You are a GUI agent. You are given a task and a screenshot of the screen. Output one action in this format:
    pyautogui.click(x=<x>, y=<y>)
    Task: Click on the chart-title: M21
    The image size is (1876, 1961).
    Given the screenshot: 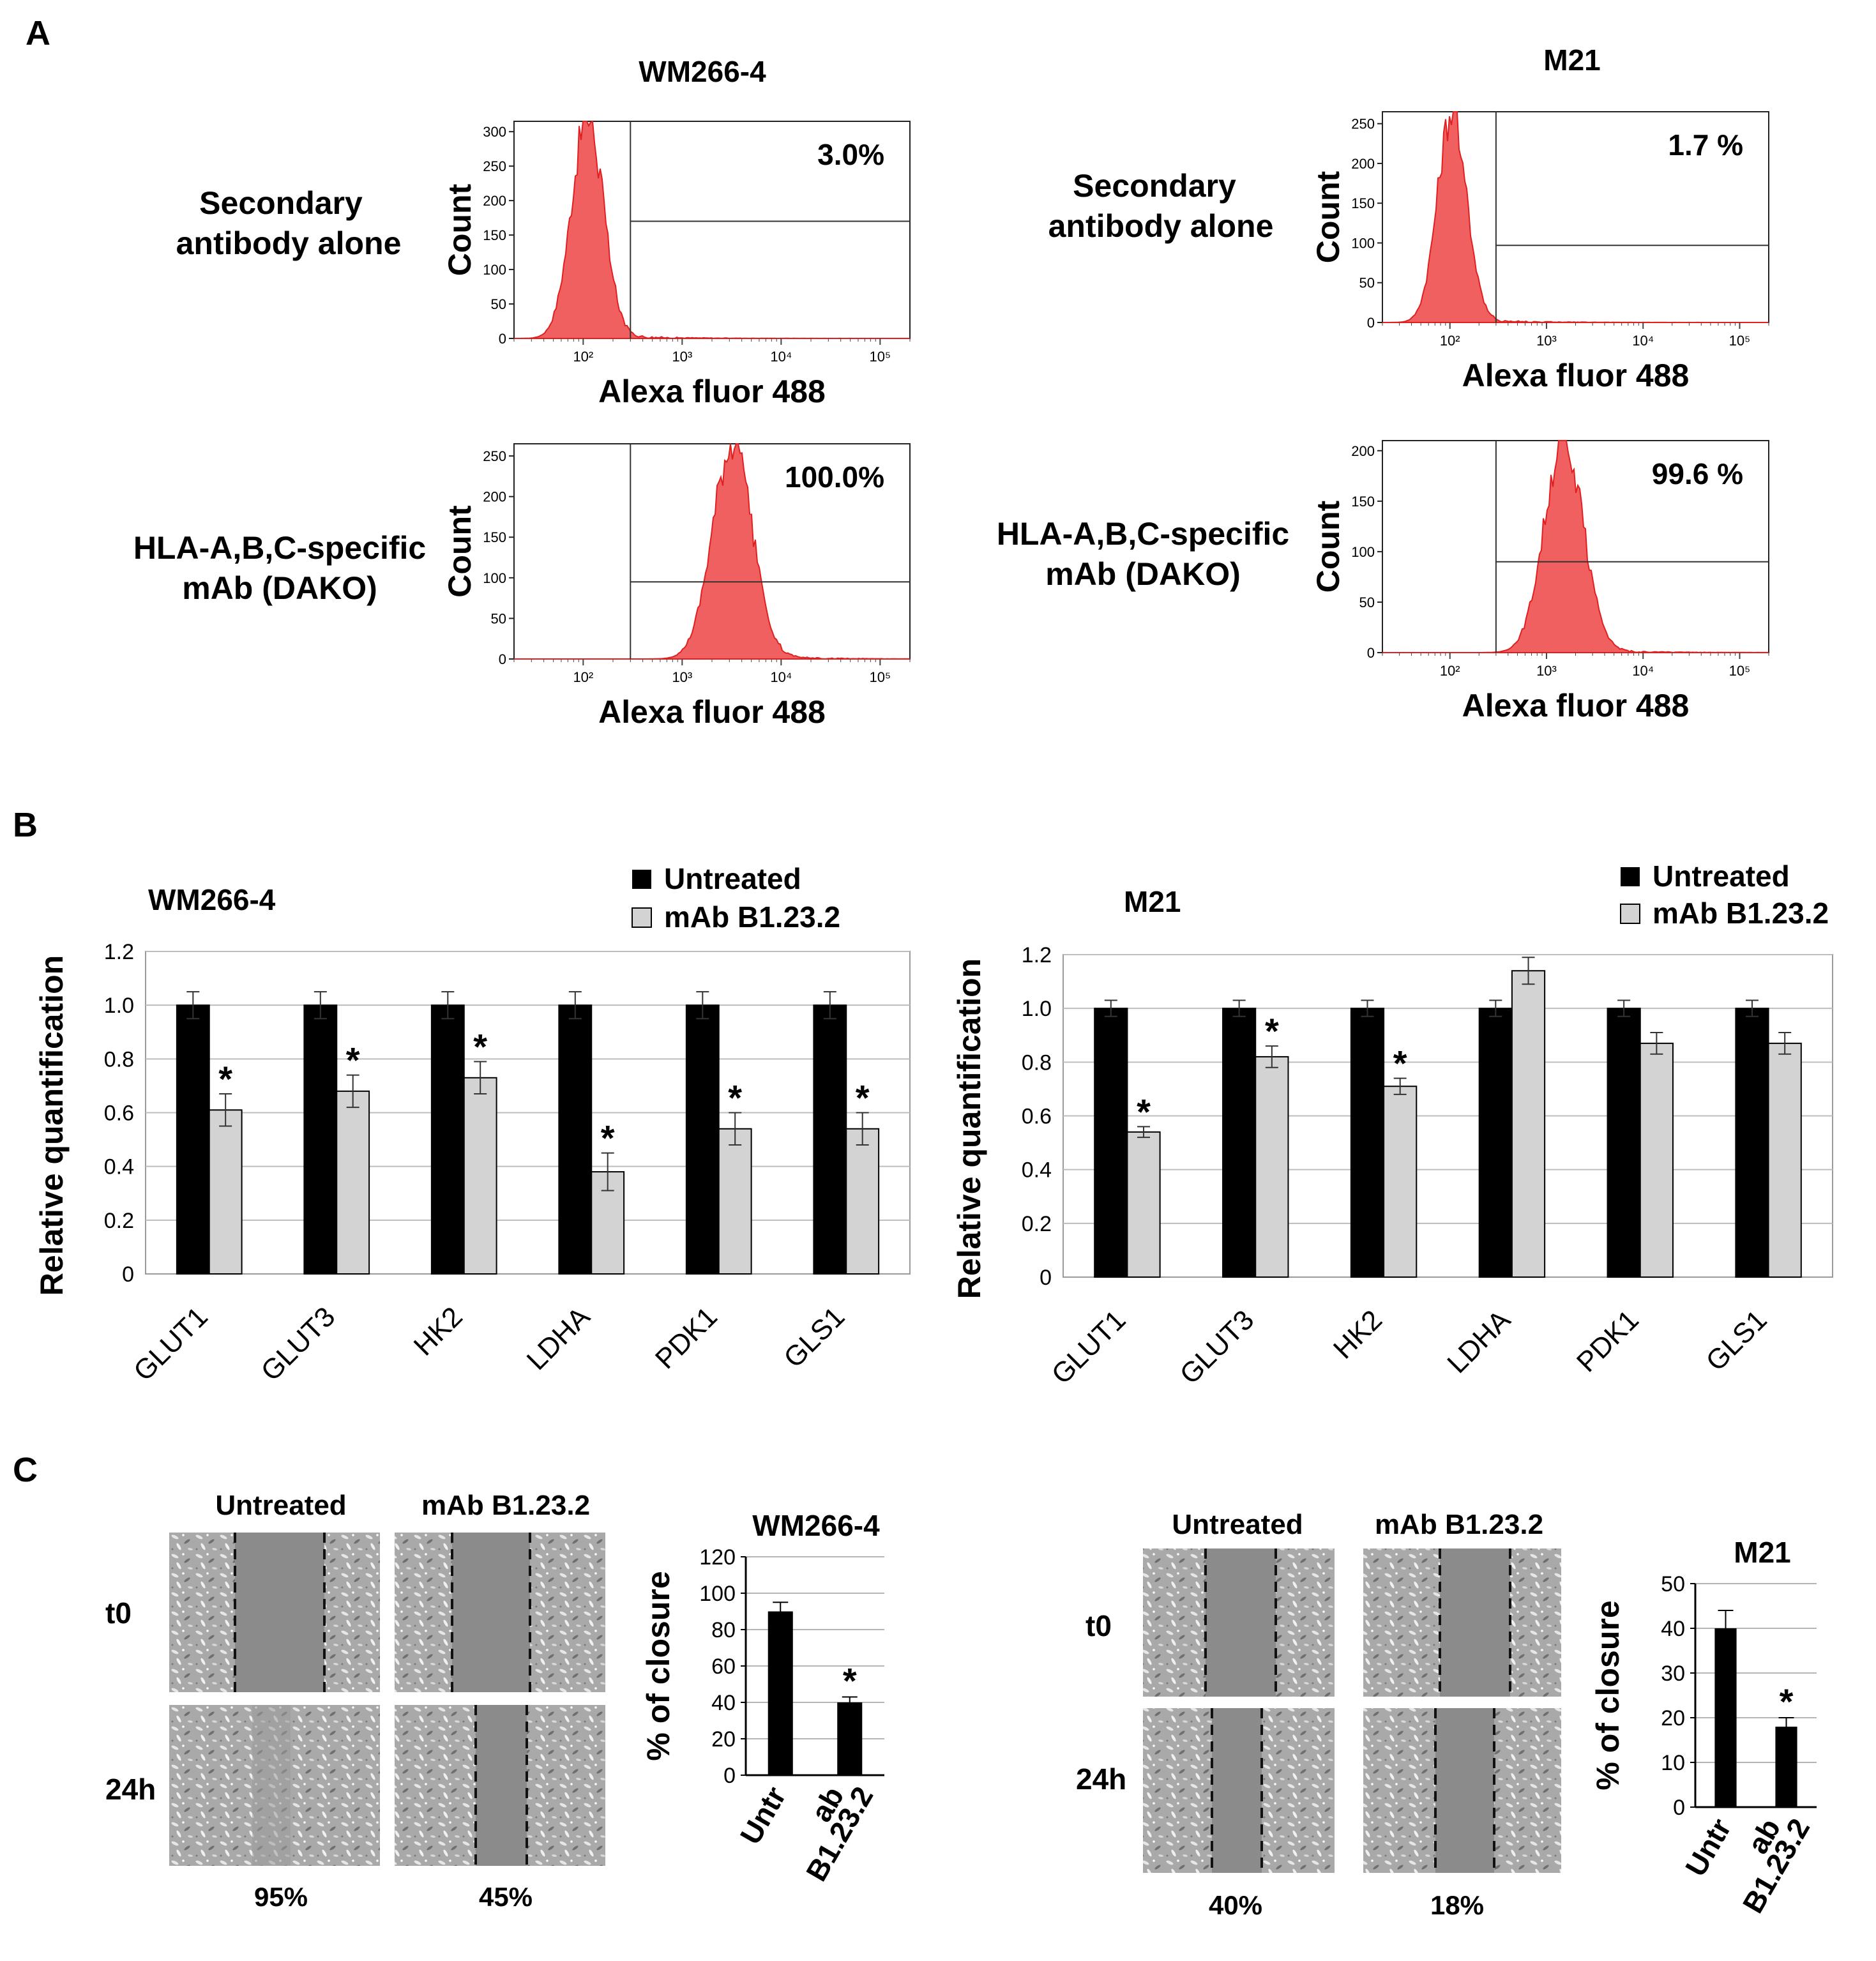 What is the action you would take?
    pyautogui.click(x=1762, y=1552)
    